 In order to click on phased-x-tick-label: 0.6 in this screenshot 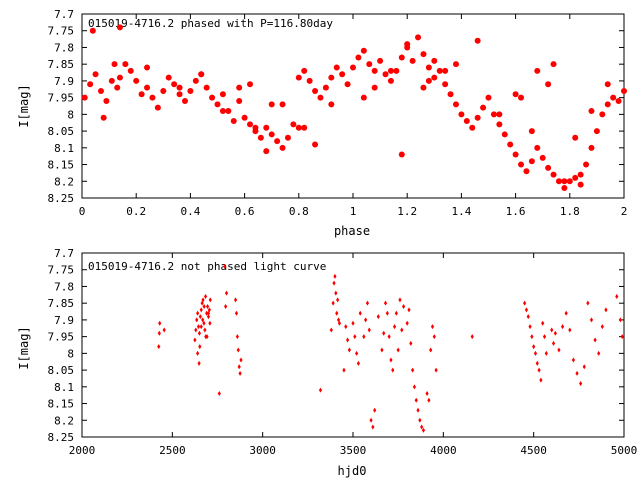, I will do `click(245, 211)`.